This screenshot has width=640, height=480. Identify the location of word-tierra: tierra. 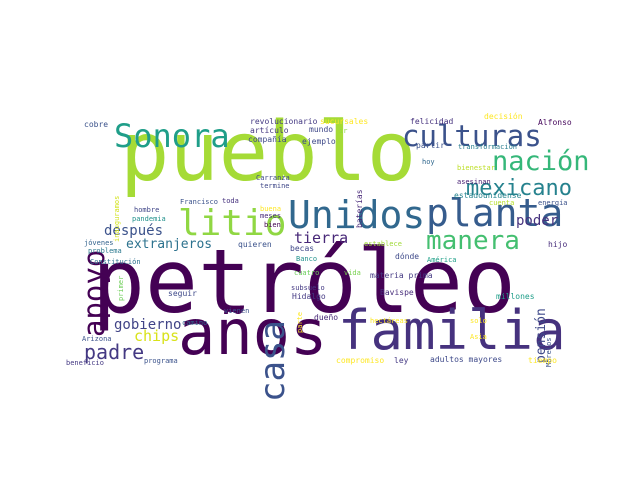
(321, 238).